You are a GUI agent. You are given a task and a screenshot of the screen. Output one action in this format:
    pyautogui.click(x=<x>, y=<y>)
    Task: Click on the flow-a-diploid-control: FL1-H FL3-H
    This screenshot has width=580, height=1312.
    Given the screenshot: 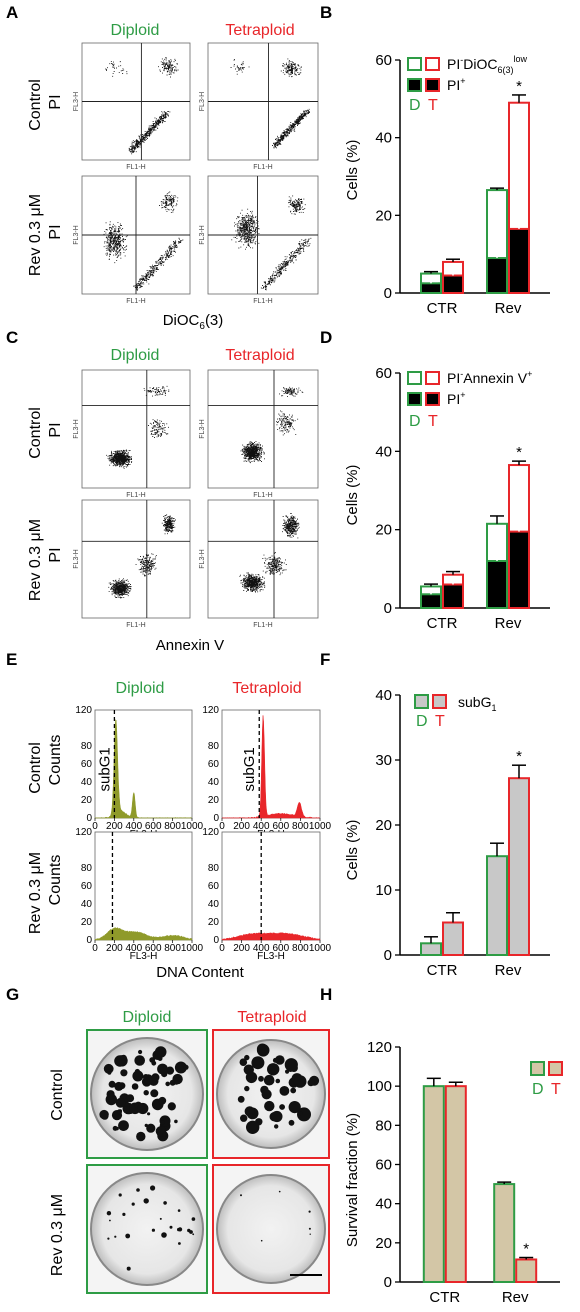 What is the action you would take?
    pyautogui.click(x=132, y=106)
    